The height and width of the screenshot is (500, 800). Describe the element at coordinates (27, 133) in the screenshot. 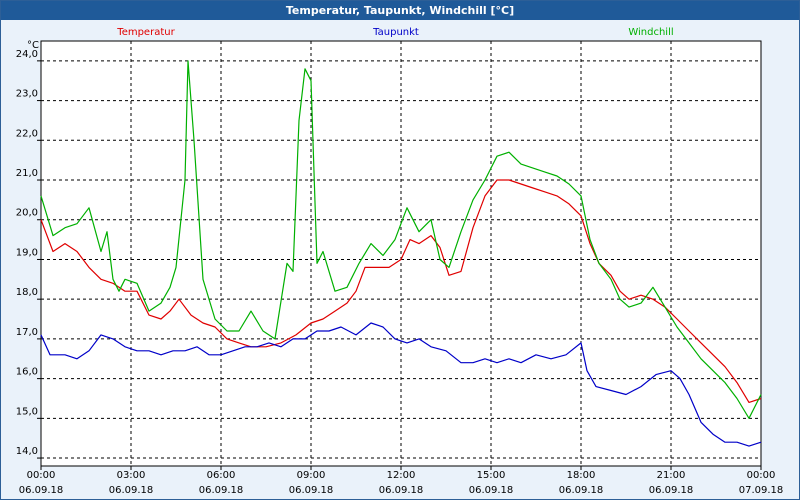

I see `y-tick-label: 22,0` at that location.